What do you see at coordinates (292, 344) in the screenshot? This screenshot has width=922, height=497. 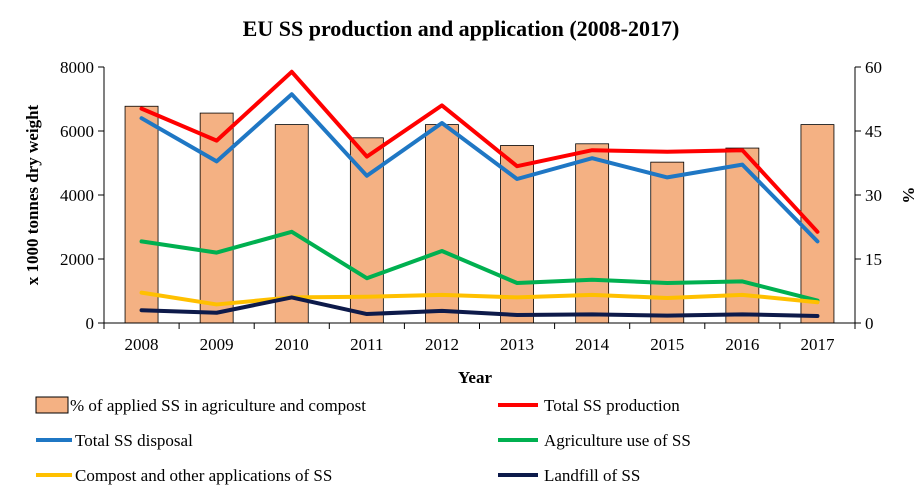 I see `x-tick-label-2010: 2010` at bounding box center [292, 344].